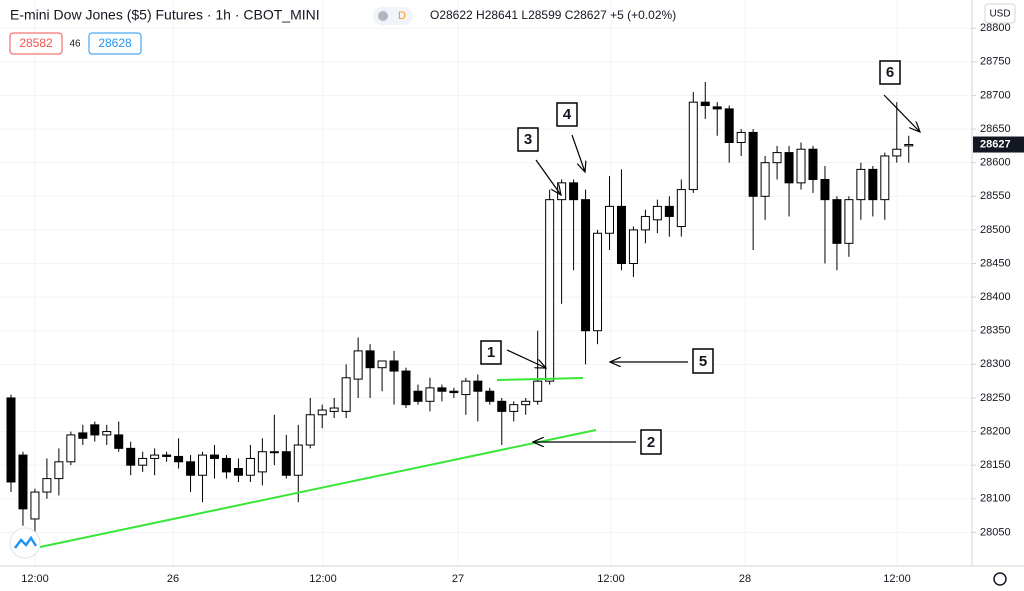 The width and height of the screenshot is (1024, 591). I want to click on y-tick-label: 28150, so click(995, 465).